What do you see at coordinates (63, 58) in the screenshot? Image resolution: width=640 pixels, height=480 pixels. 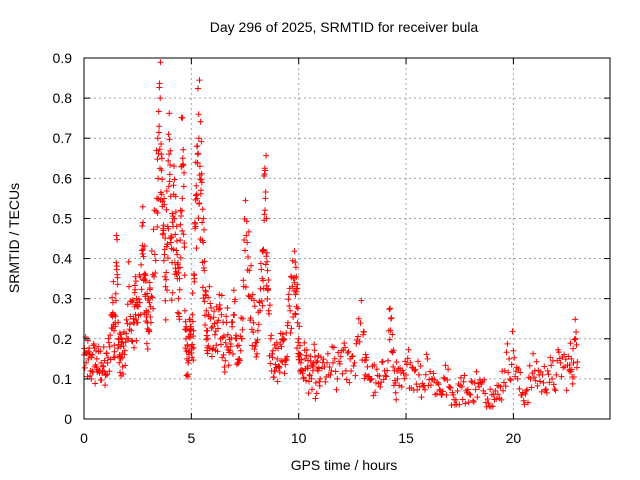 I see `y-tick-label: 0.9` at bounding box center [63, 58].